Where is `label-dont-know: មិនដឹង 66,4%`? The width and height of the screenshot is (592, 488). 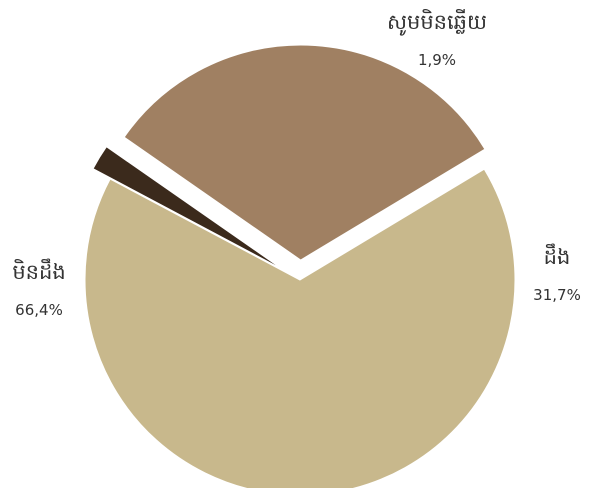 label-dont-know: មិនដឹង 66,4% is located at coordinates (39, 289).